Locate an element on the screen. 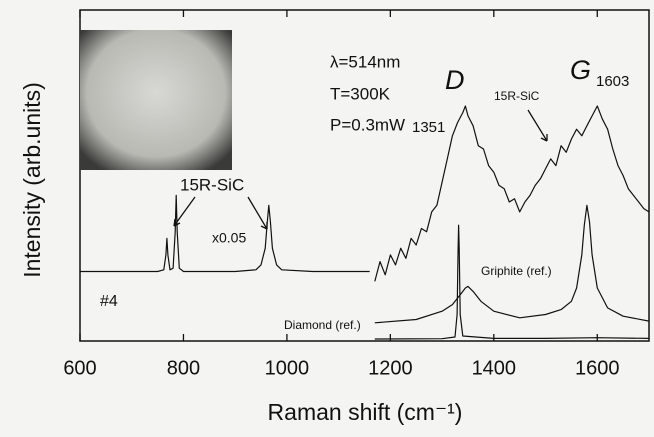 The width and height of the screenshot is (654, 437). annotation: D is located at coordinates (455, 80).